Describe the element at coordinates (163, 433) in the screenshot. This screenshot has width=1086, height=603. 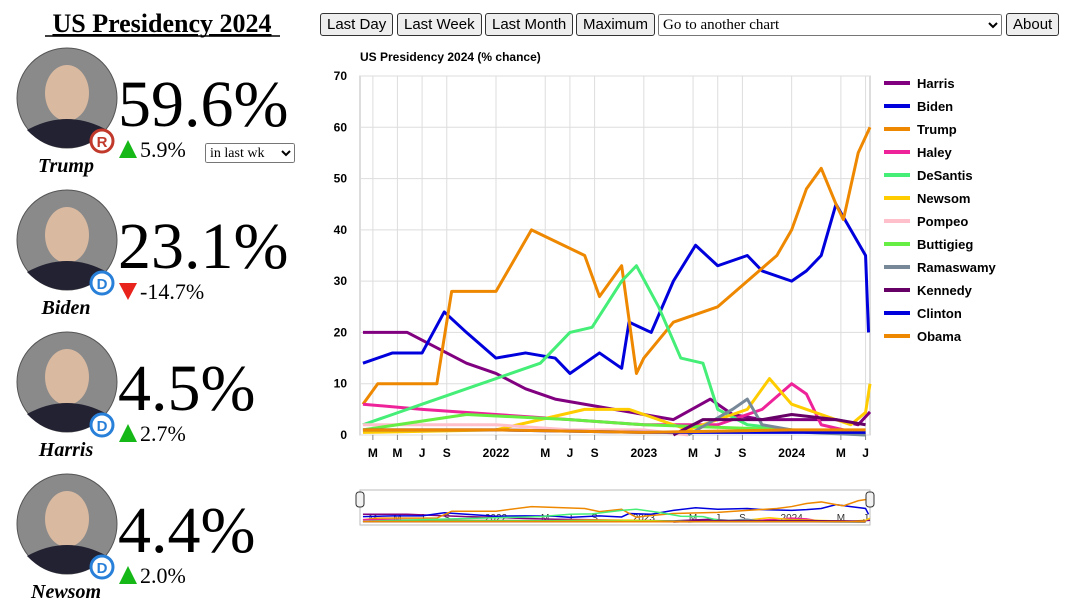
I see `candidate-change: 2.7%` at that location.